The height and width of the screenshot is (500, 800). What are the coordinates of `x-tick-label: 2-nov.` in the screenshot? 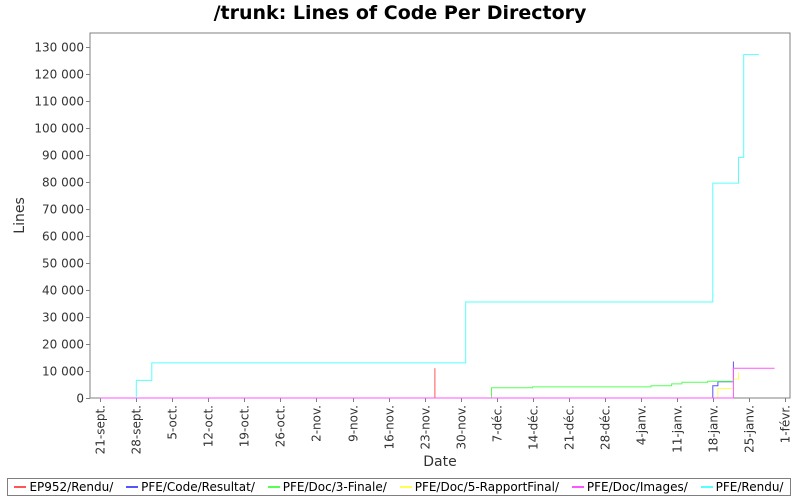 It's located at (317, 423).